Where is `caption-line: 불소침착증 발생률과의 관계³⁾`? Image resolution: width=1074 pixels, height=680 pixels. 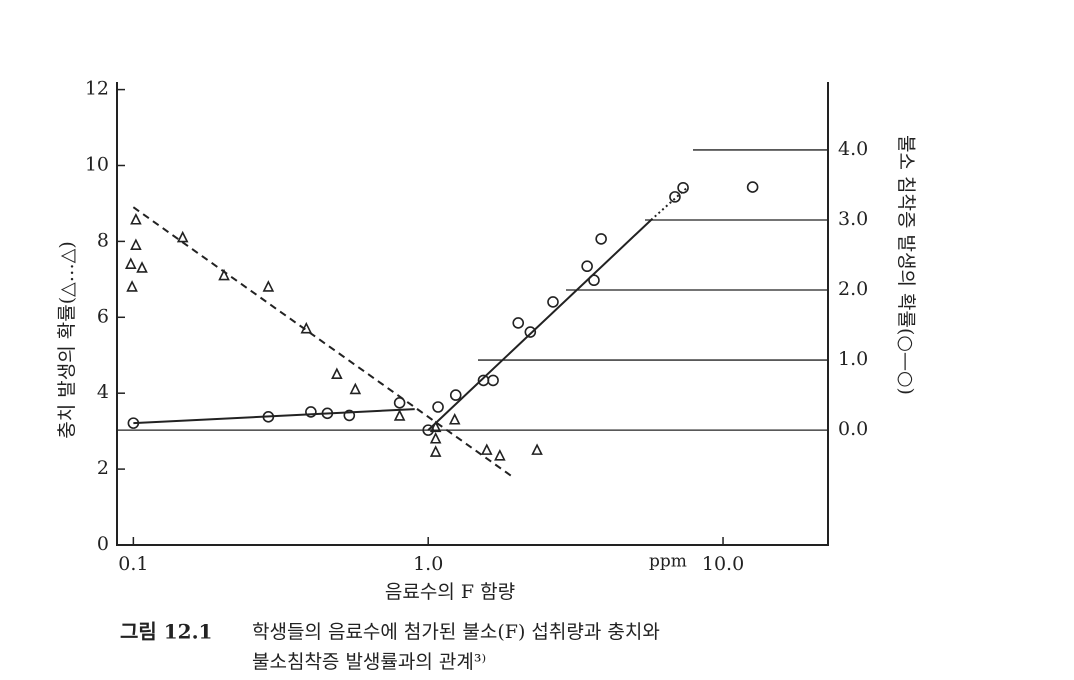
caption-line: 불소침착증 발생률과의 관계³⁾ is located at coordinates (369, 662).